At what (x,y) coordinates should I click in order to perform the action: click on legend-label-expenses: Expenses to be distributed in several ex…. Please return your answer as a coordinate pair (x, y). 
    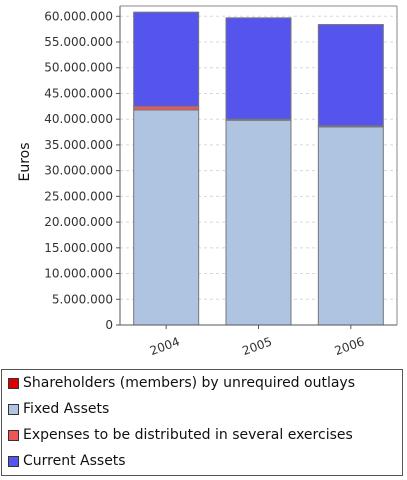
    Looking at the image, I should click on (188, 435).